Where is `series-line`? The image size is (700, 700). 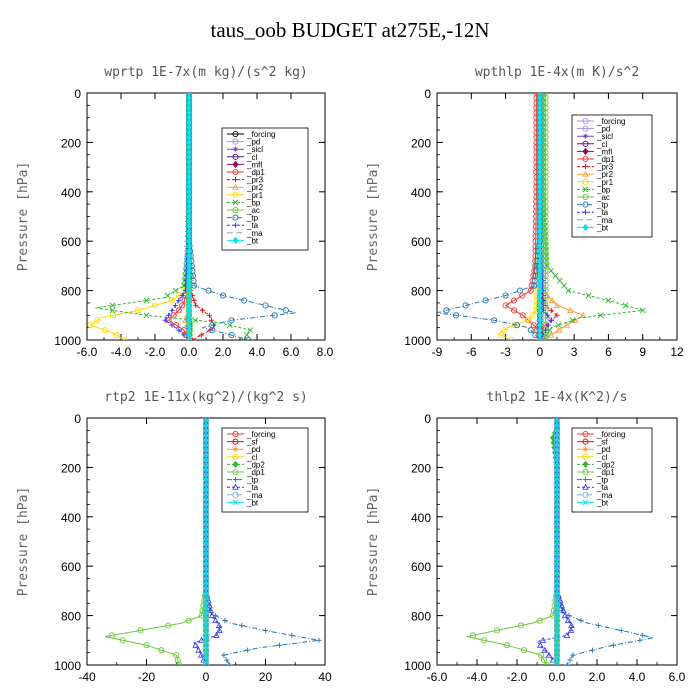
series-line is located at coordinates (548, 216).